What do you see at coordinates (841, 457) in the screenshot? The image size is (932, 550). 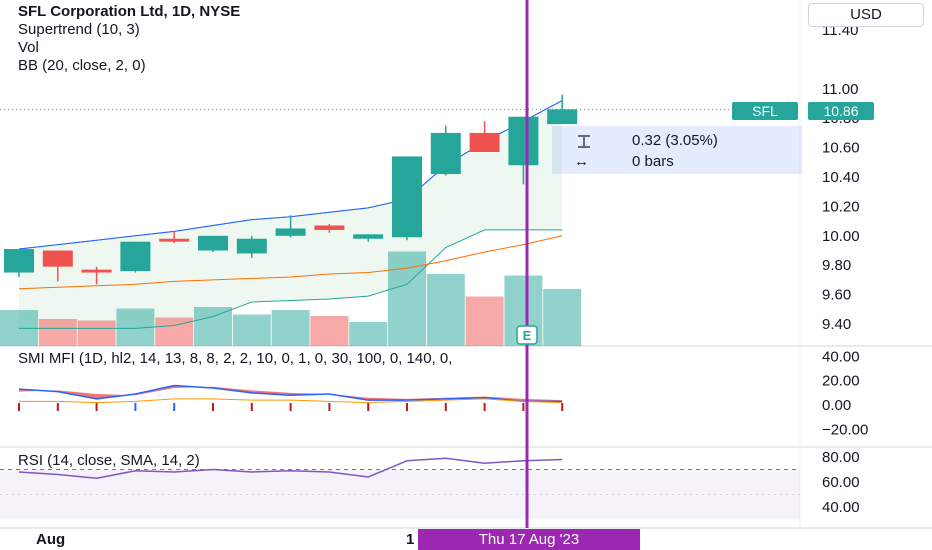 I see `rsi-tick-label: 80.00` at bounding box center [841, 457].